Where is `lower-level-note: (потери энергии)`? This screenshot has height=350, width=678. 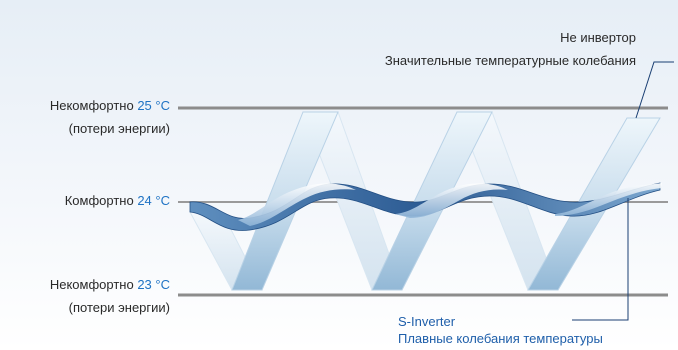 lower-level-note: (потери энергии) is located at coordinates (119, 307).